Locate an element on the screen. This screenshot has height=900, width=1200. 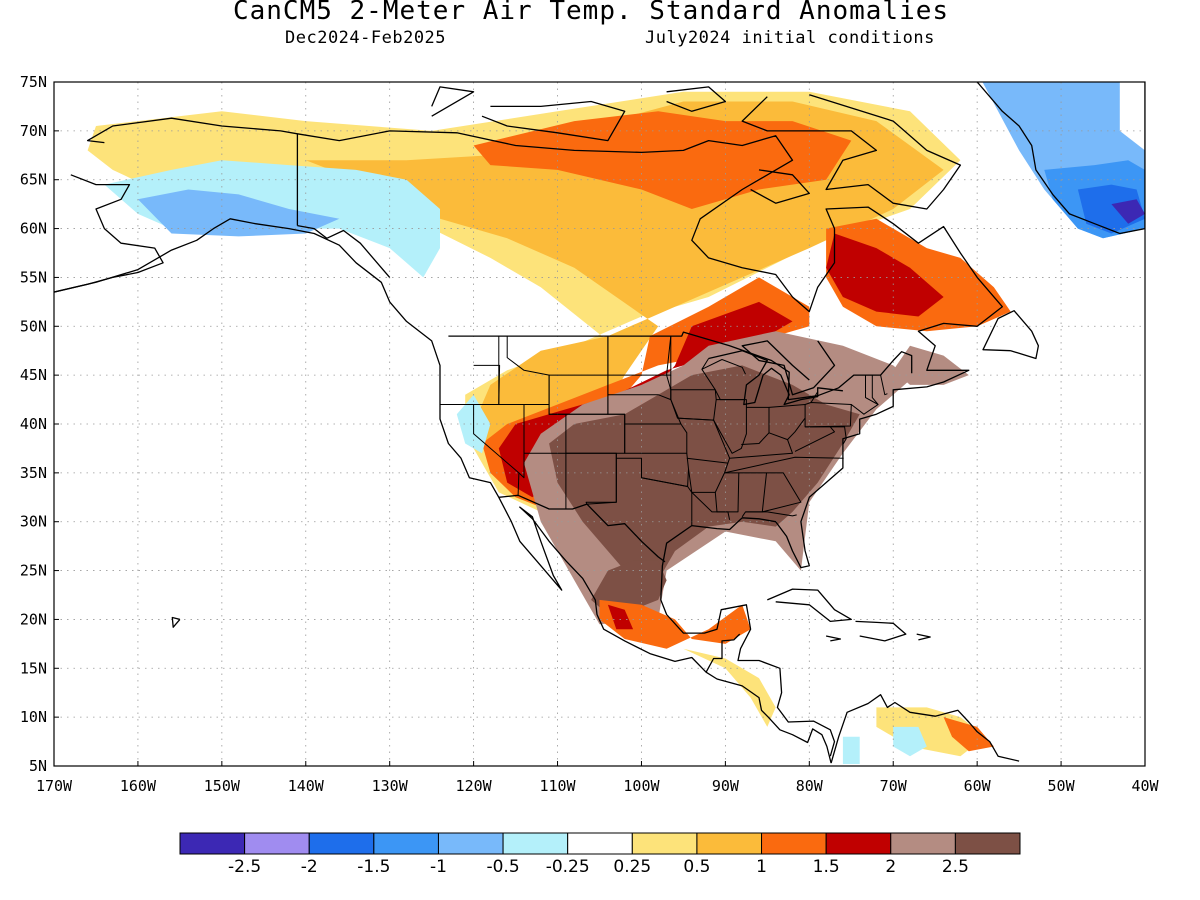
lon-tick-label: 70W is located at coordinates (894, 786).